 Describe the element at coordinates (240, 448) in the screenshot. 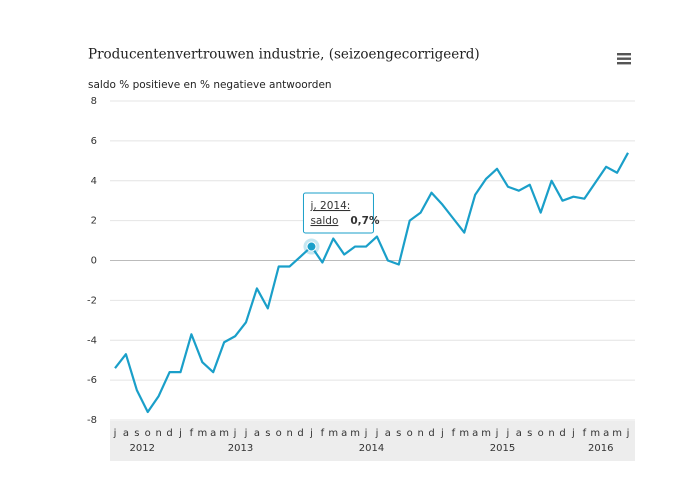

I see `x-group-label: 2013` at that location.